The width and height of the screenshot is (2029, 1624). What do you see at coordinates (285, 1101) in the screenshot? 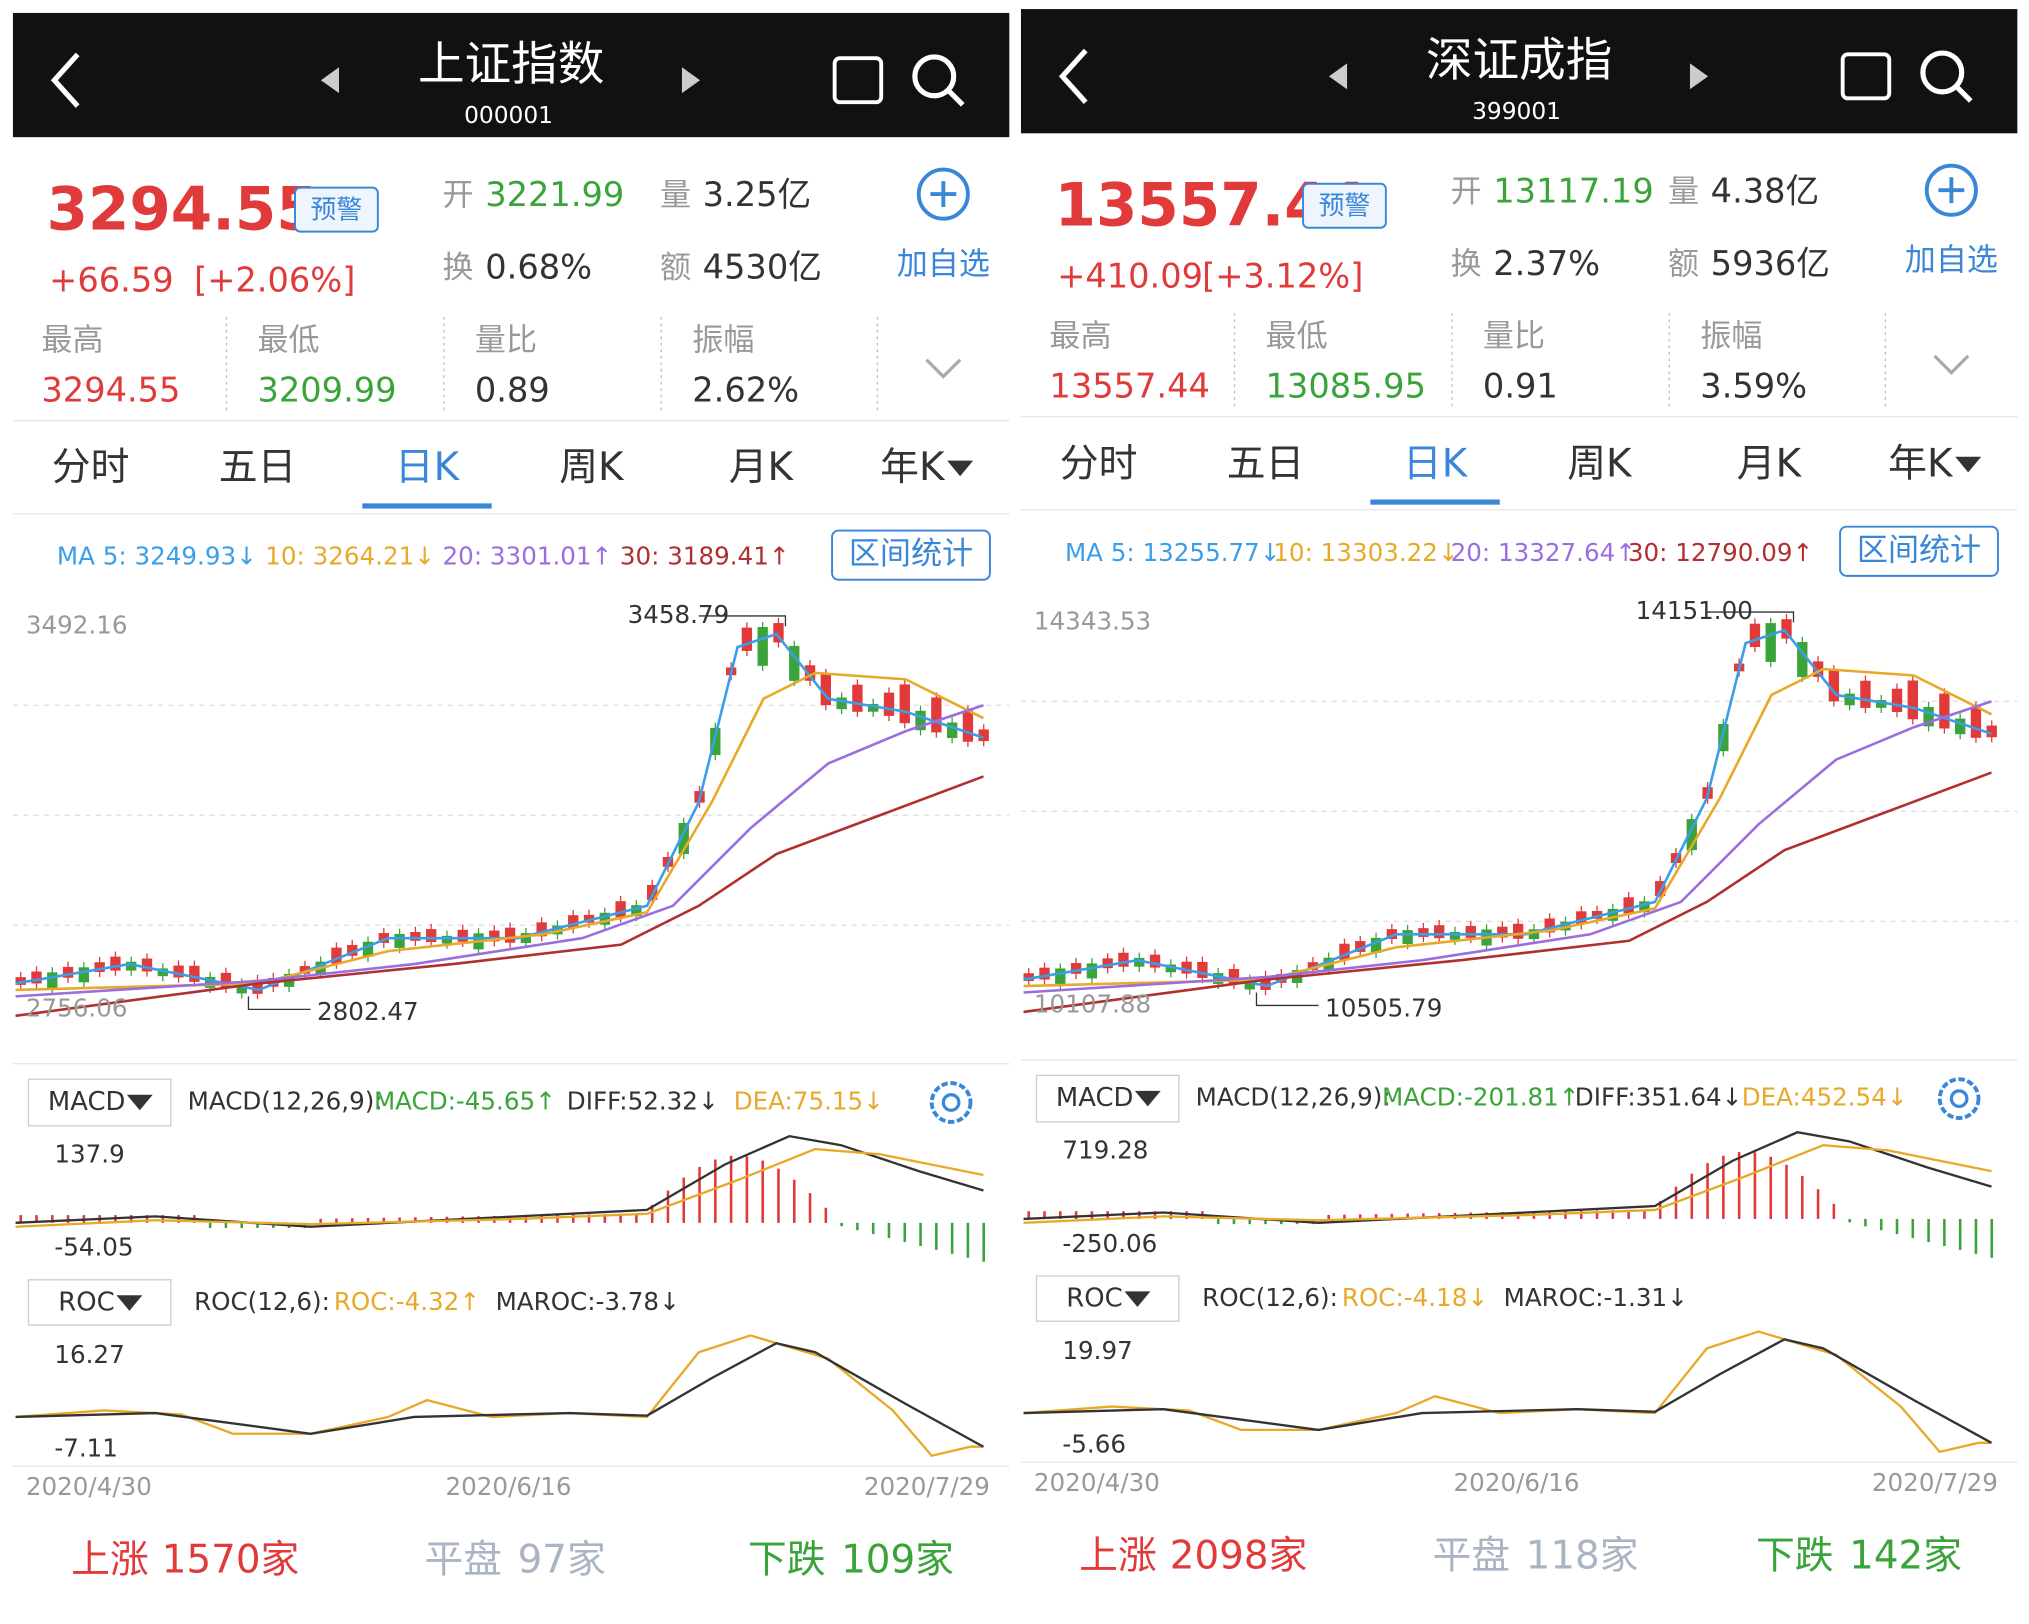
I see `macd-params: MACD(12,26,9):` at bounding box center [285, 1101].